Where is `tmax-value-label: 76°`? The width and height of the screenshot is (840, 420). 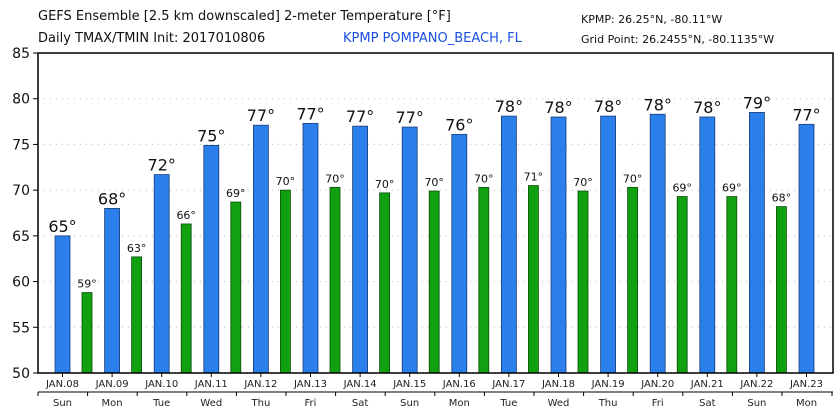 tmax-value-label: 76° is located at coordinates (459, 124).